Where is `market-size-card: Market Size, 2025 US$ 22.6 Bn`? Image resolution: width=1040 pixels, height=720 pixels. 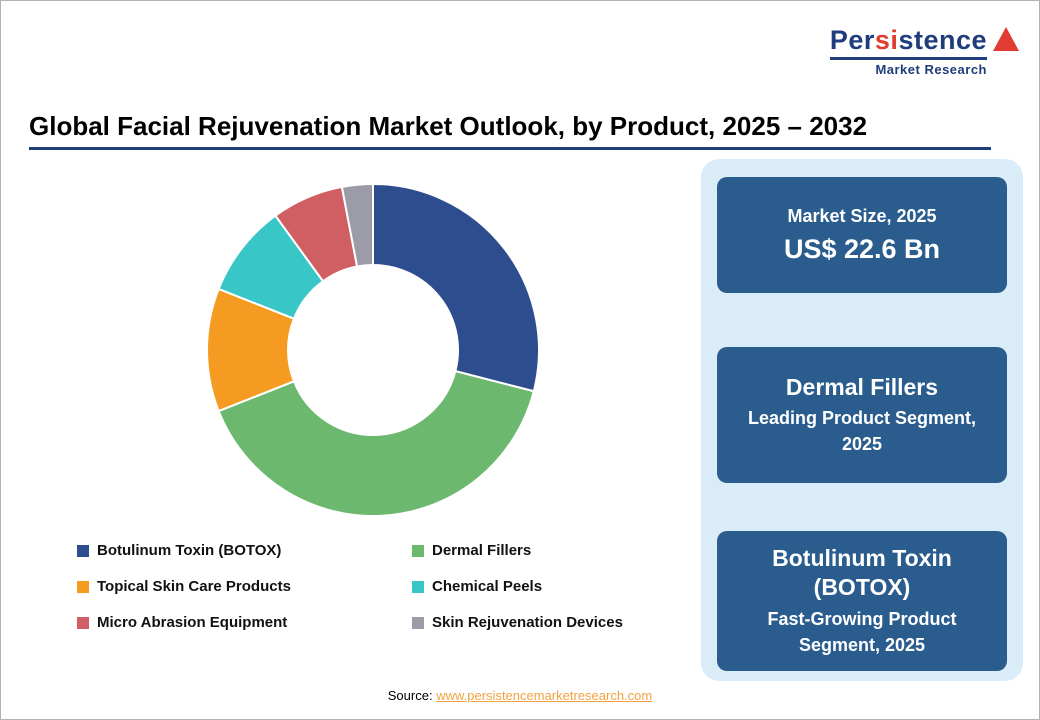 market-size-card: Market Size, 2025 US$ 22.6 Bn is located at coordinates (862, 235).